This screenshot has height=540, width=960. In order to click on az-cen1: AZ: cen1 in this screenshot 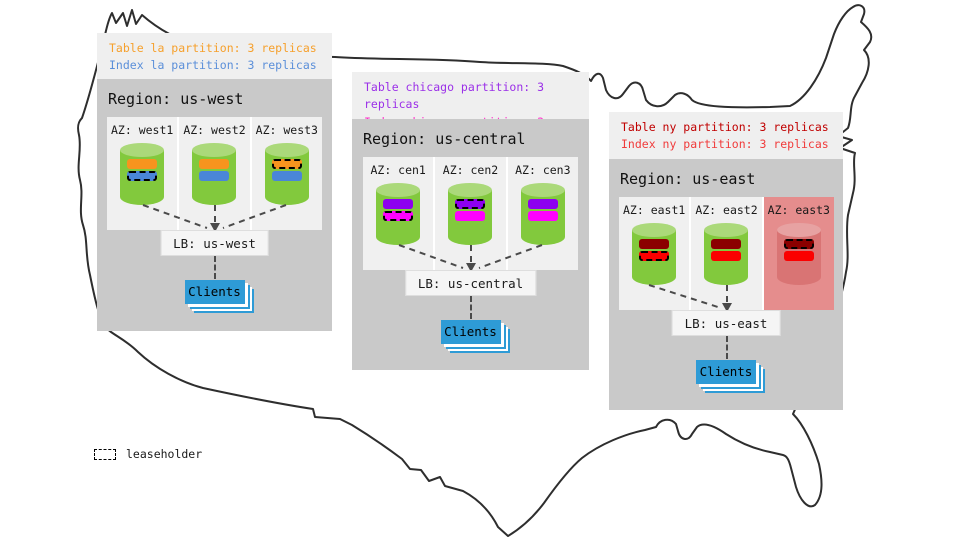, I will do `click(398, 213)`.